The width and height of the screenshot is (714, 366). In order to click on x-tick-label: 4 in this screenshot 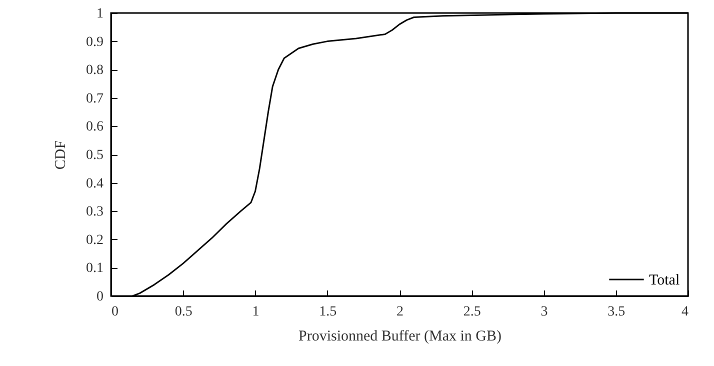, I will do `click(685, 312)`.